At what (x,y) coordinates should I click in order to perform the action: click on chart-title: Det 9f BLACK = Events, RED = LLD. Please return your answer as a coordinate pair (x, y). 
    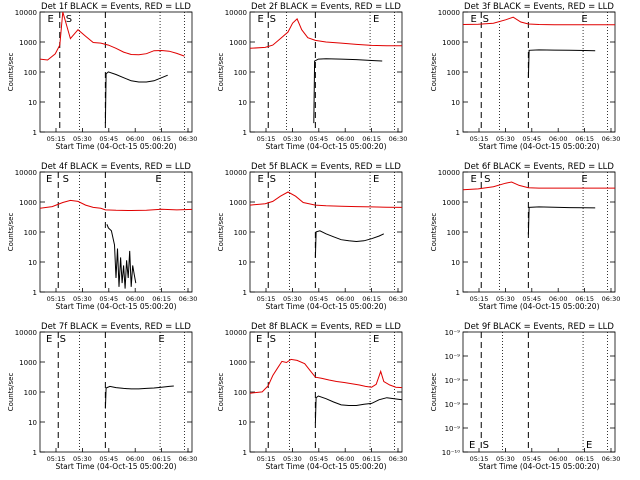
    Looking at the image, I should click on (539, 327).